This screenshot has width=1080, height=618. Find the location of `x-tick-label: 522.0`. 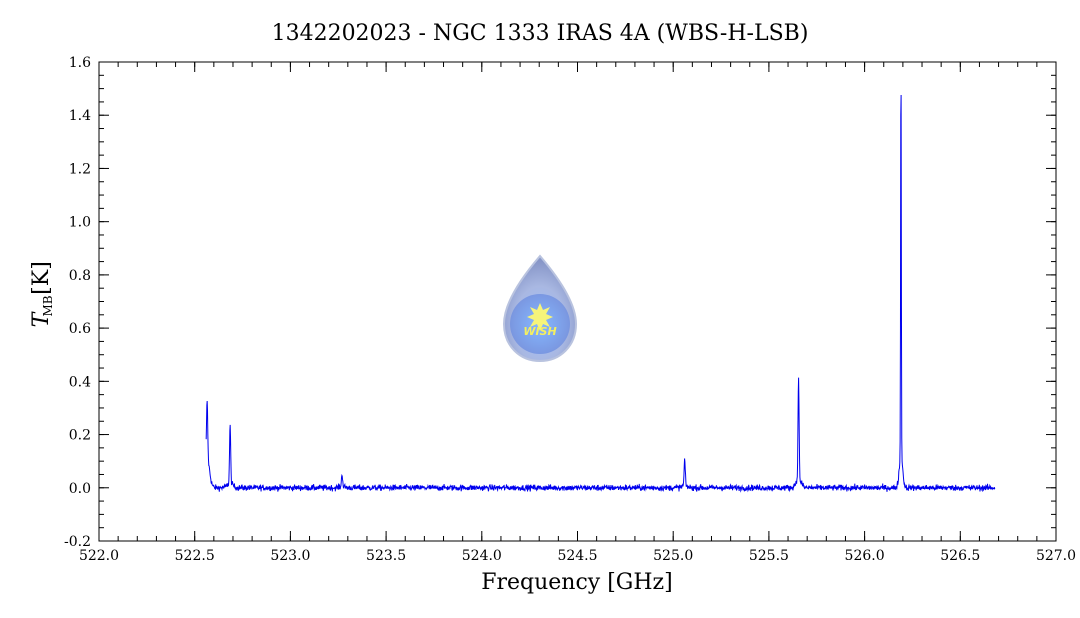

x-tick-label: 522.0 is located at coordinates (99, 556).